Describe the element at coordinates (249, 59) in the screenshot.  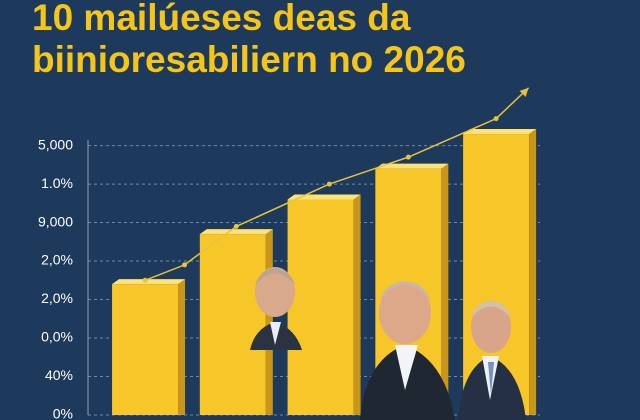
I see `chart-title: biinioresabiliern no 2026` at that location.